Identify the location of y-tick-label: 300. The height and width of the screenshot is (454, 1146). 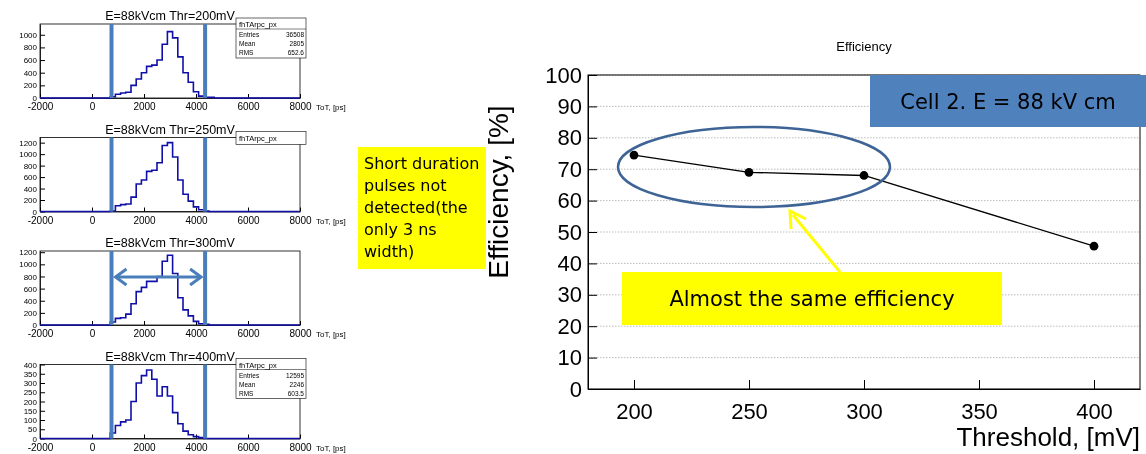
(30, 384).